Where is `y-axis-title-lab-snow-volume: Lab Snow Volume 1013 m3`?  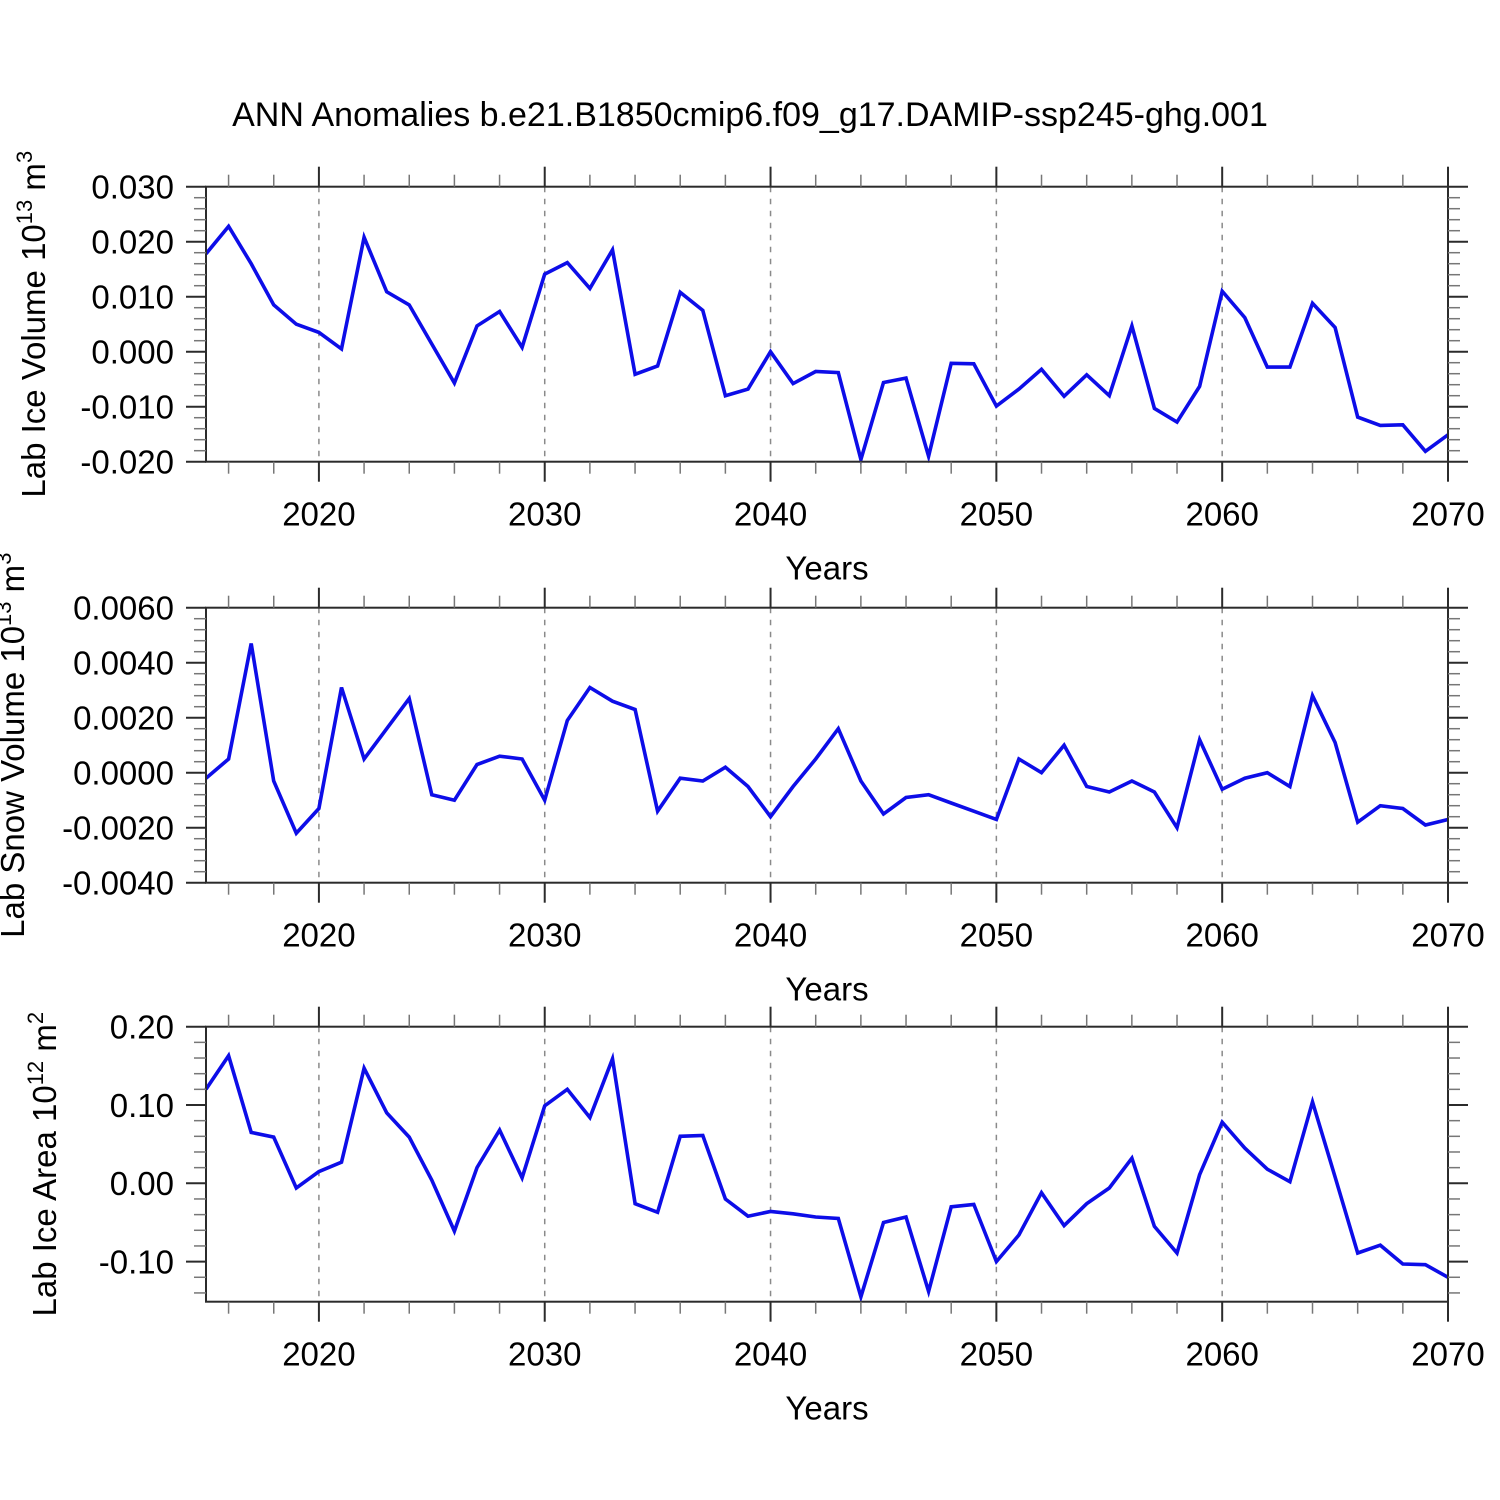
y-axis-title-lab-snow-volume: Lab Snow Volume 1013 m3 is located at coordinates (15, 745).